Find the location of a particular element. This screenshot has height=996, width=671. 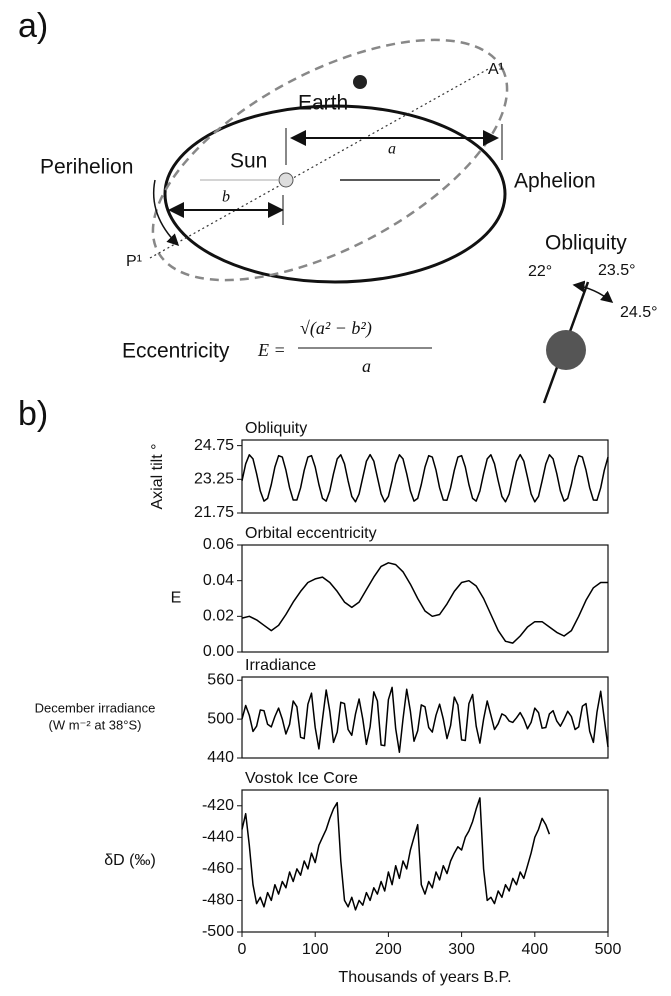

y-tick-label: 21.75 is located at coordinates (214, 512).